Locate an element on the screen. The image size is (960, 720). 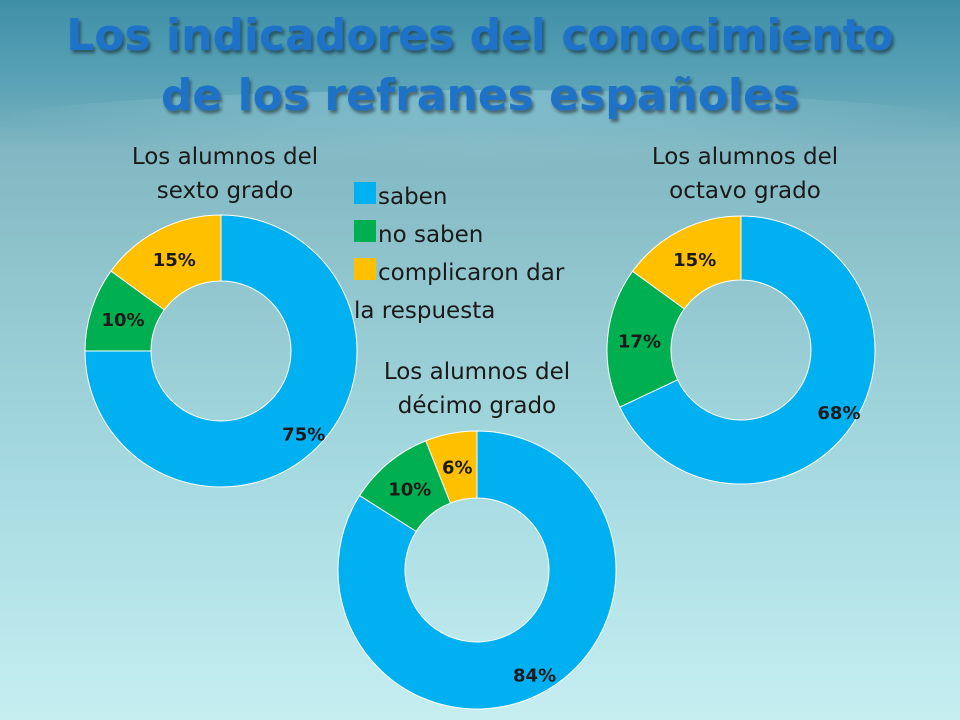
legend-label-saben: saben is located at coordinates (413, 197).